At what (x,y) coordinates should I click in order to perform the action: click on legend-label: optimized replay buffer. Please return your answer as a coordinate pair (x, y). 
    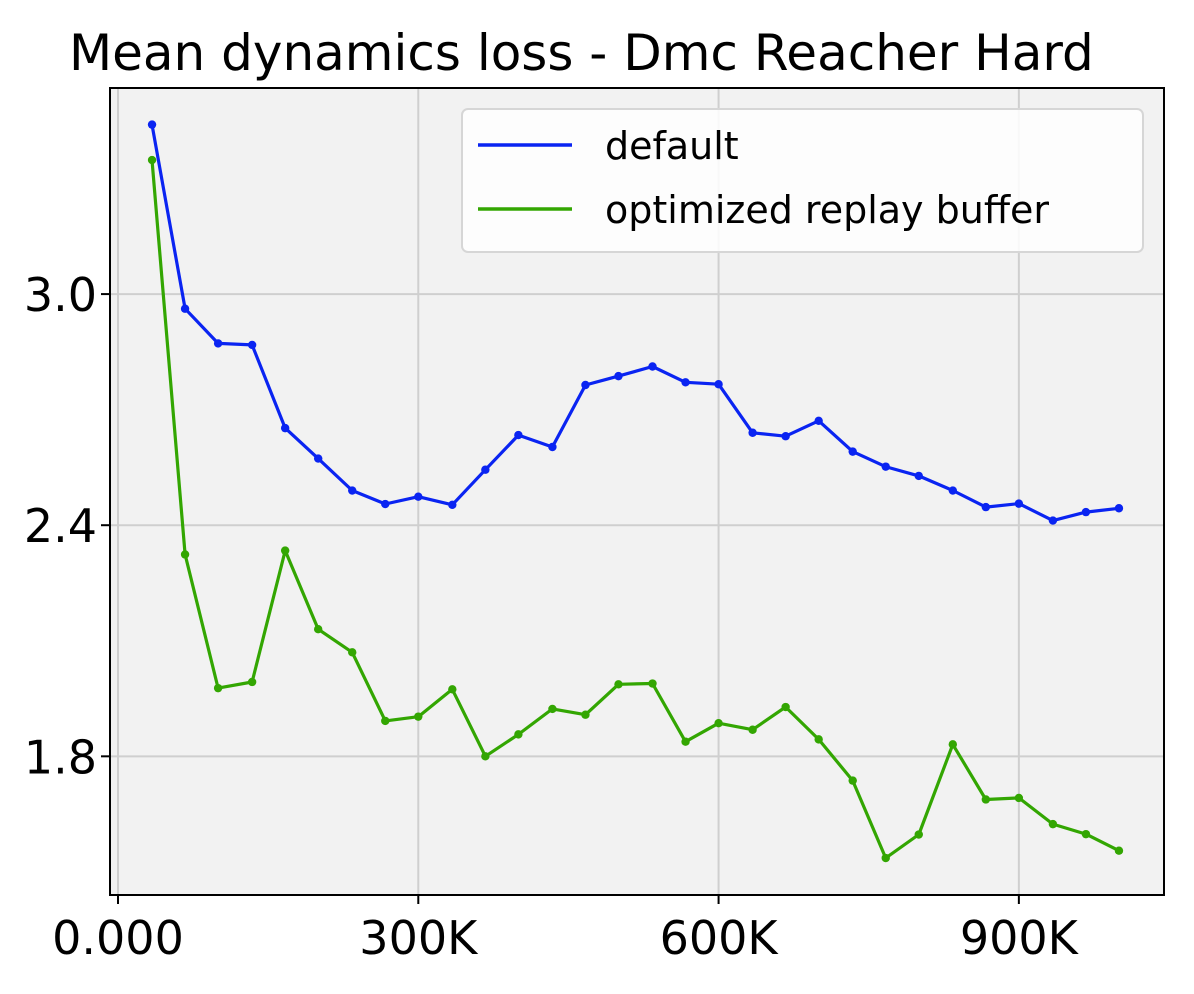
    Looking at the image, I should click on (827, 210).